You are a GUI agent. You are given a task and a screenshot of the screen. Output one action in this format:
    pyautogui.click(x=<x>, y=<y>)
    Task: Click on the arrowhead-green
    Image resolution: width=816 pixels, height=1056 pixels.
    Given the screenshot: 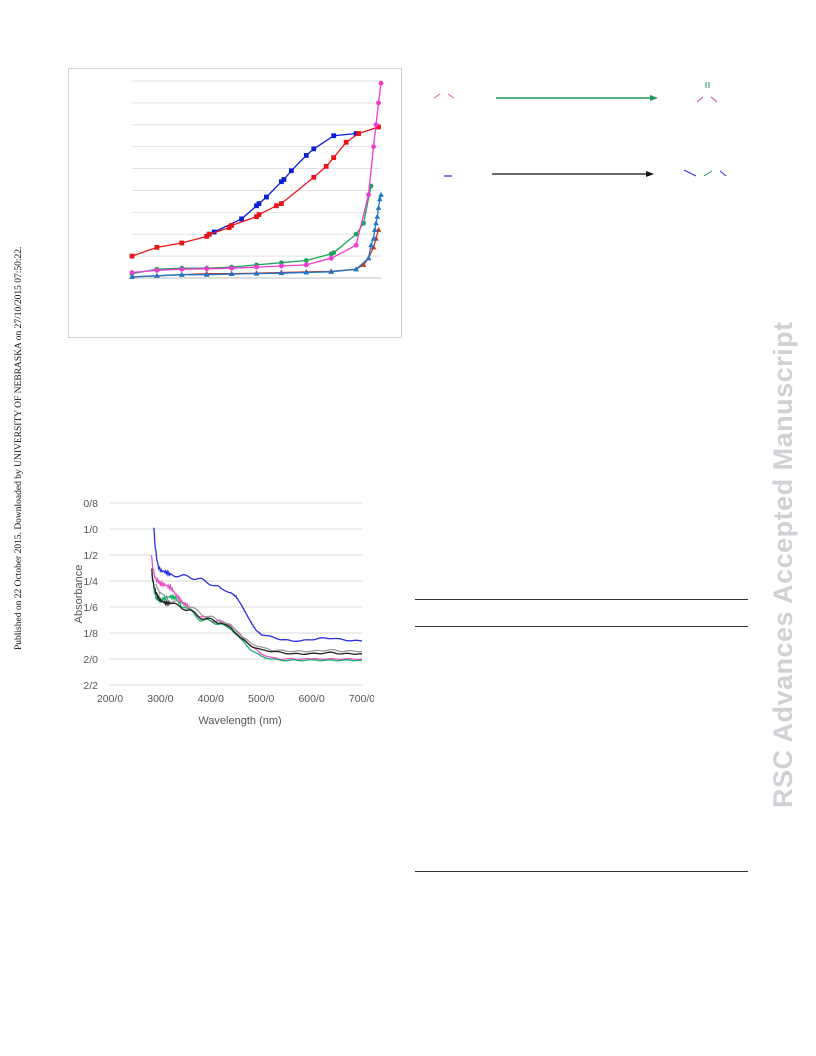 What is the action you would take?
    pyautogui.click(x=654, y=98)
    